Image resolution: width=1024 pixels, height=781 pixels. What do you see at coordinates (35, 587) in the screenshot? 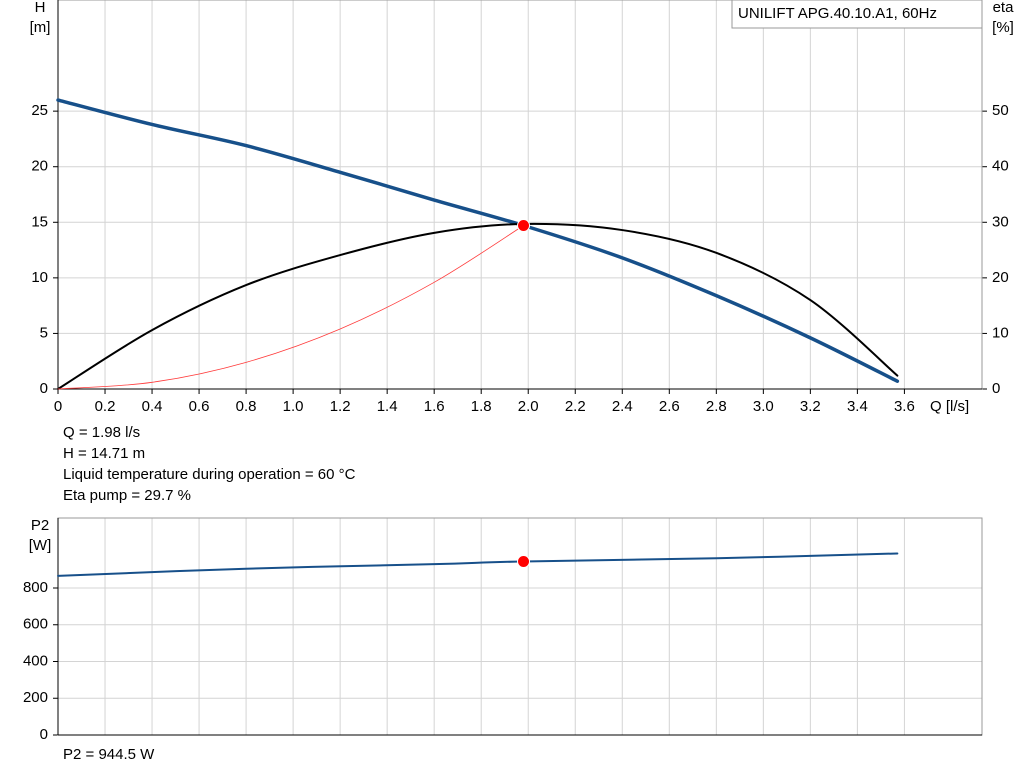
I see `y-tick-label: 800` at bounding box center [35, 587].